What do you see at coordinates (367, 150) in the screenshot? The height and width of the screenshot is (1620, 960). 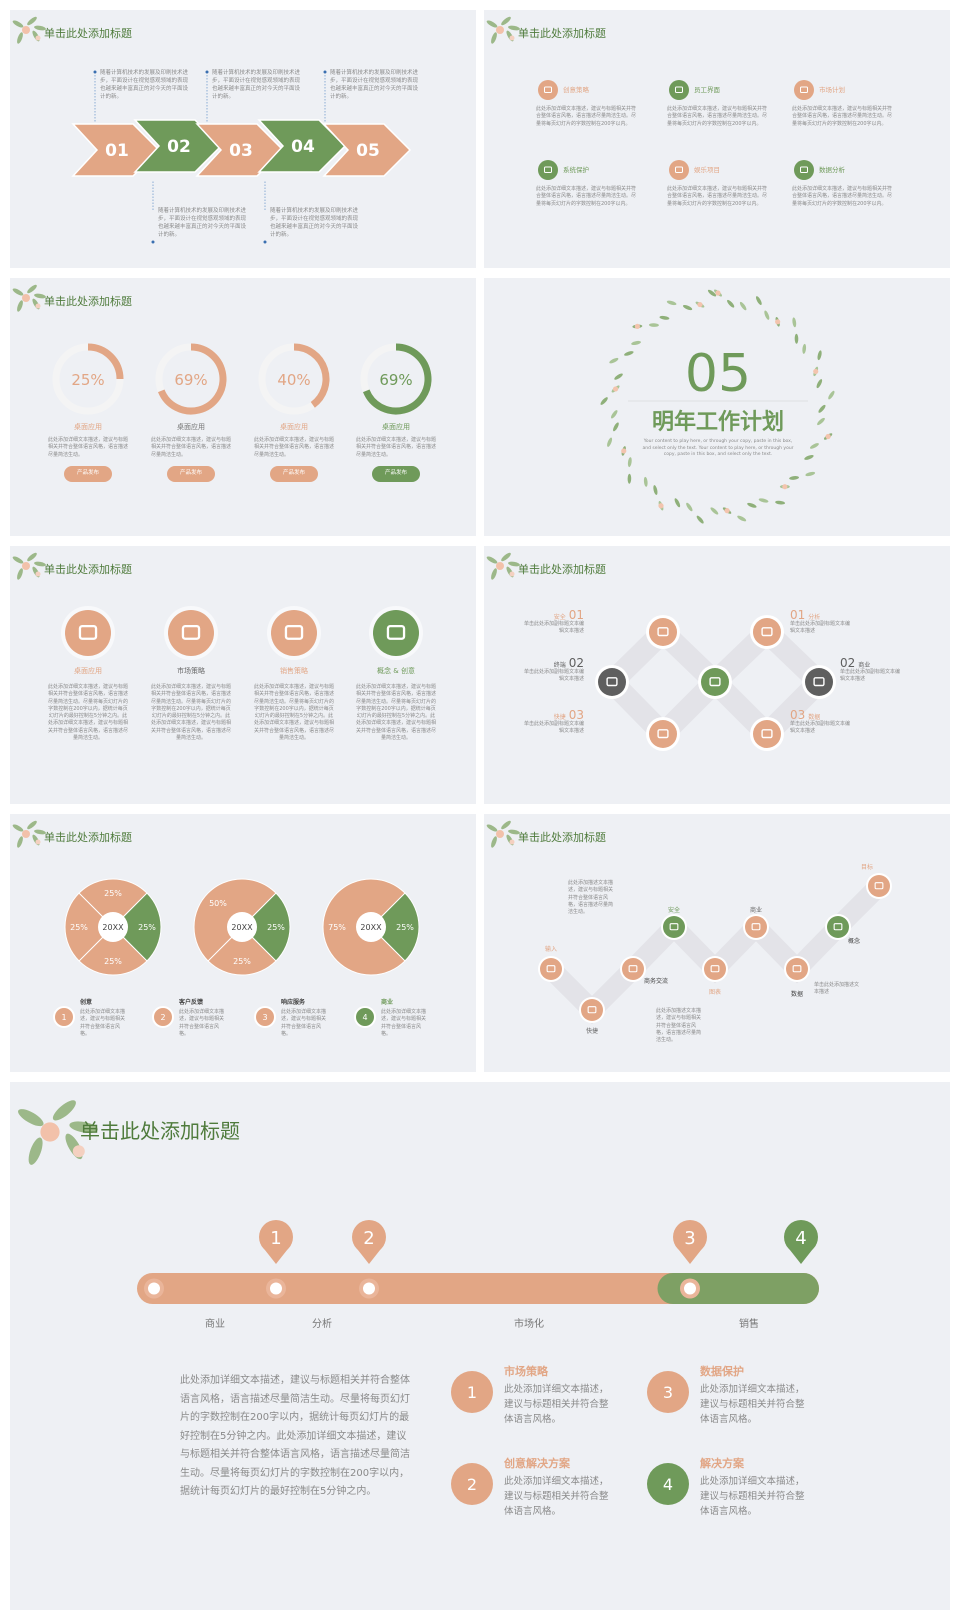 I see `step-arrow` at bounding box center [367, 150].